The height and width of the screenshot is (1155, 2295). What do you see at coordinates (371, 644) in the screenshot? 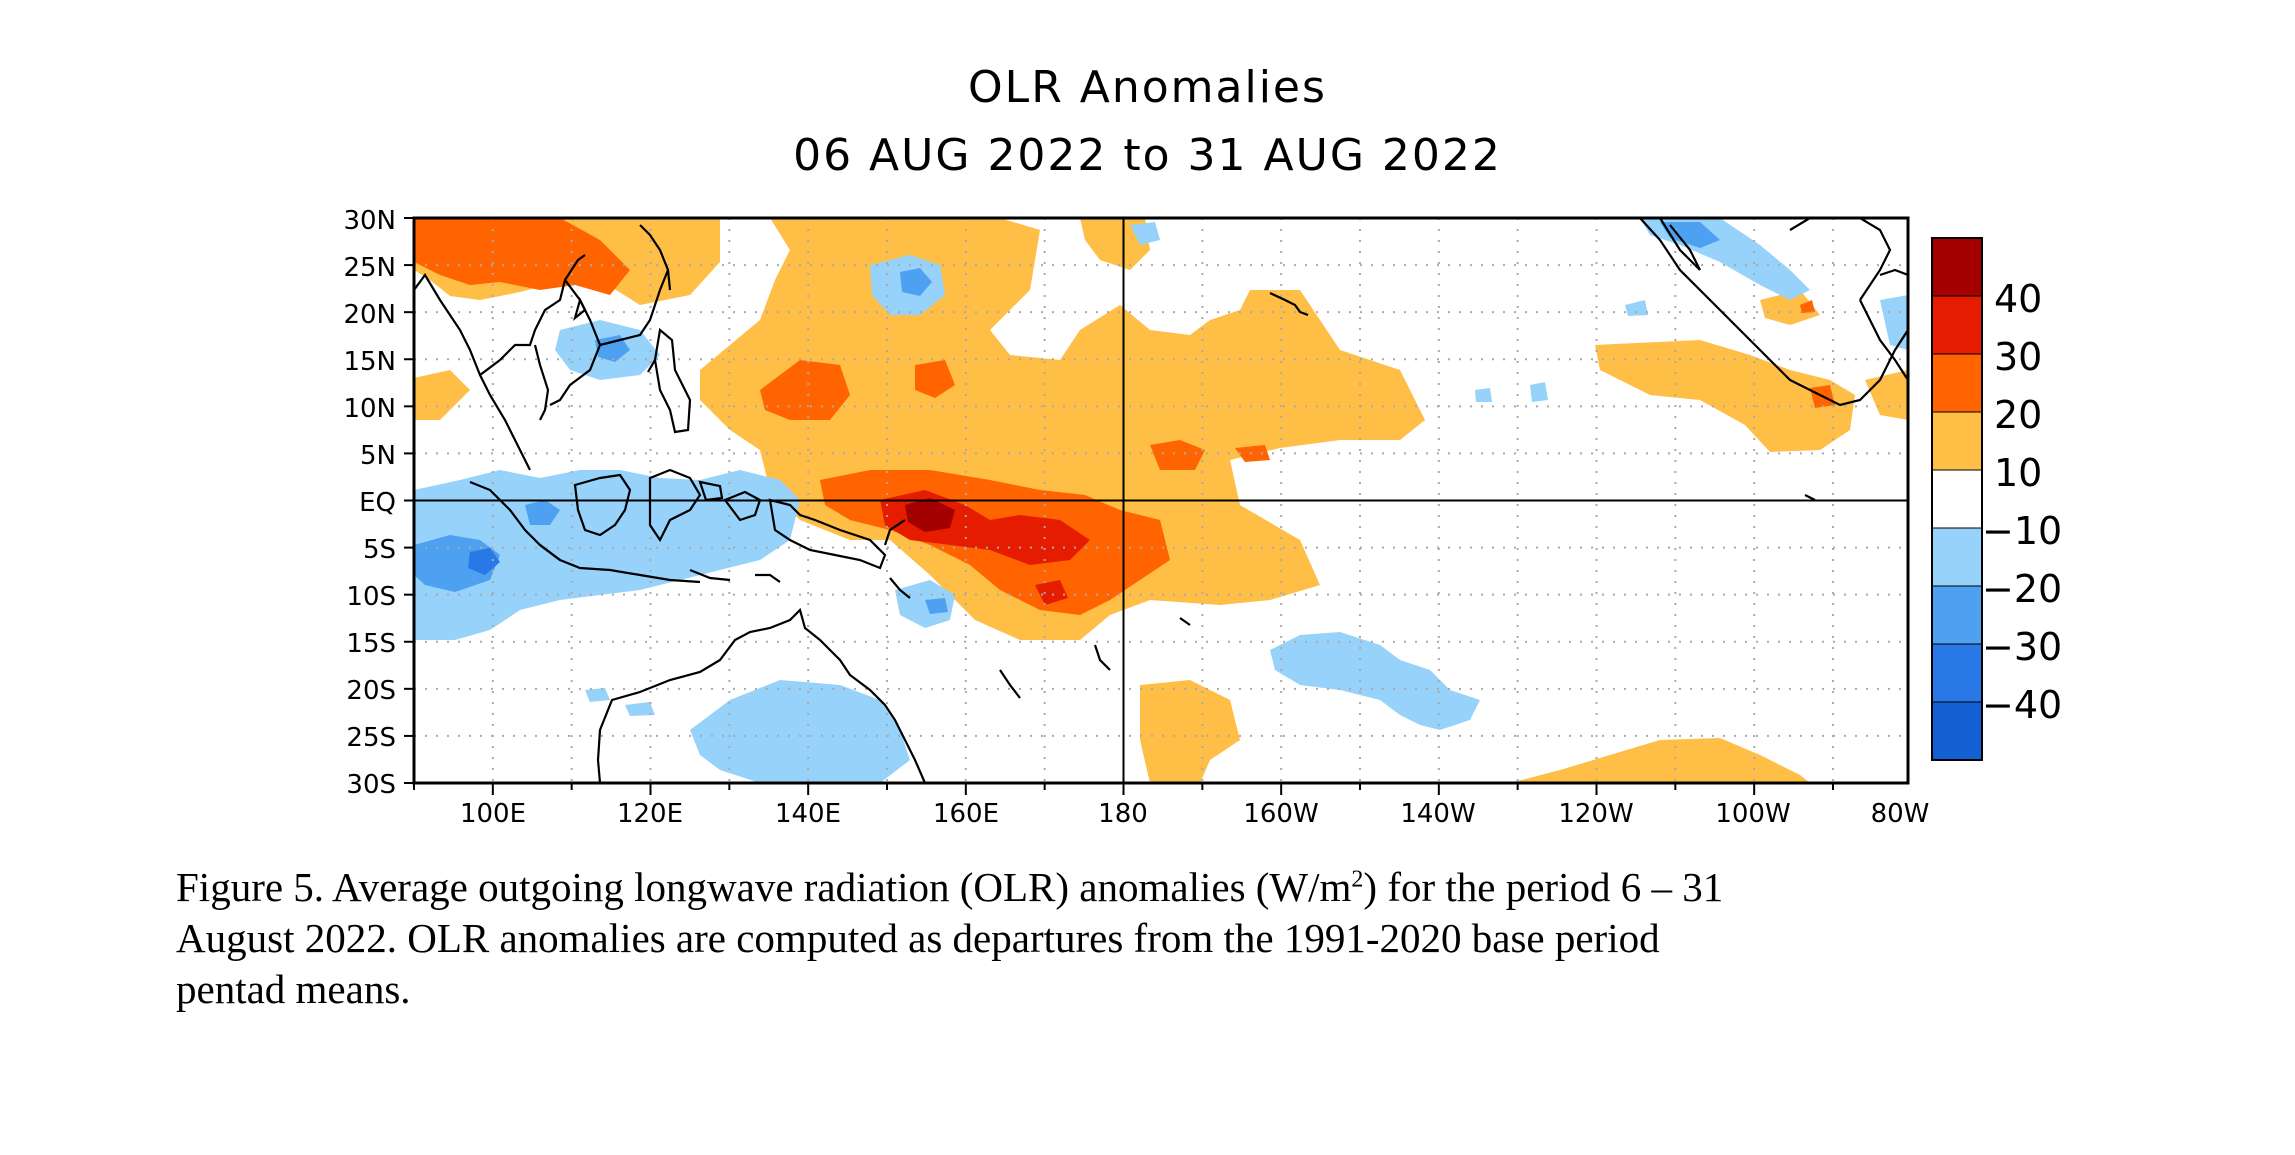
I see `lat-label: 15S` at bounding box center [371, 644].